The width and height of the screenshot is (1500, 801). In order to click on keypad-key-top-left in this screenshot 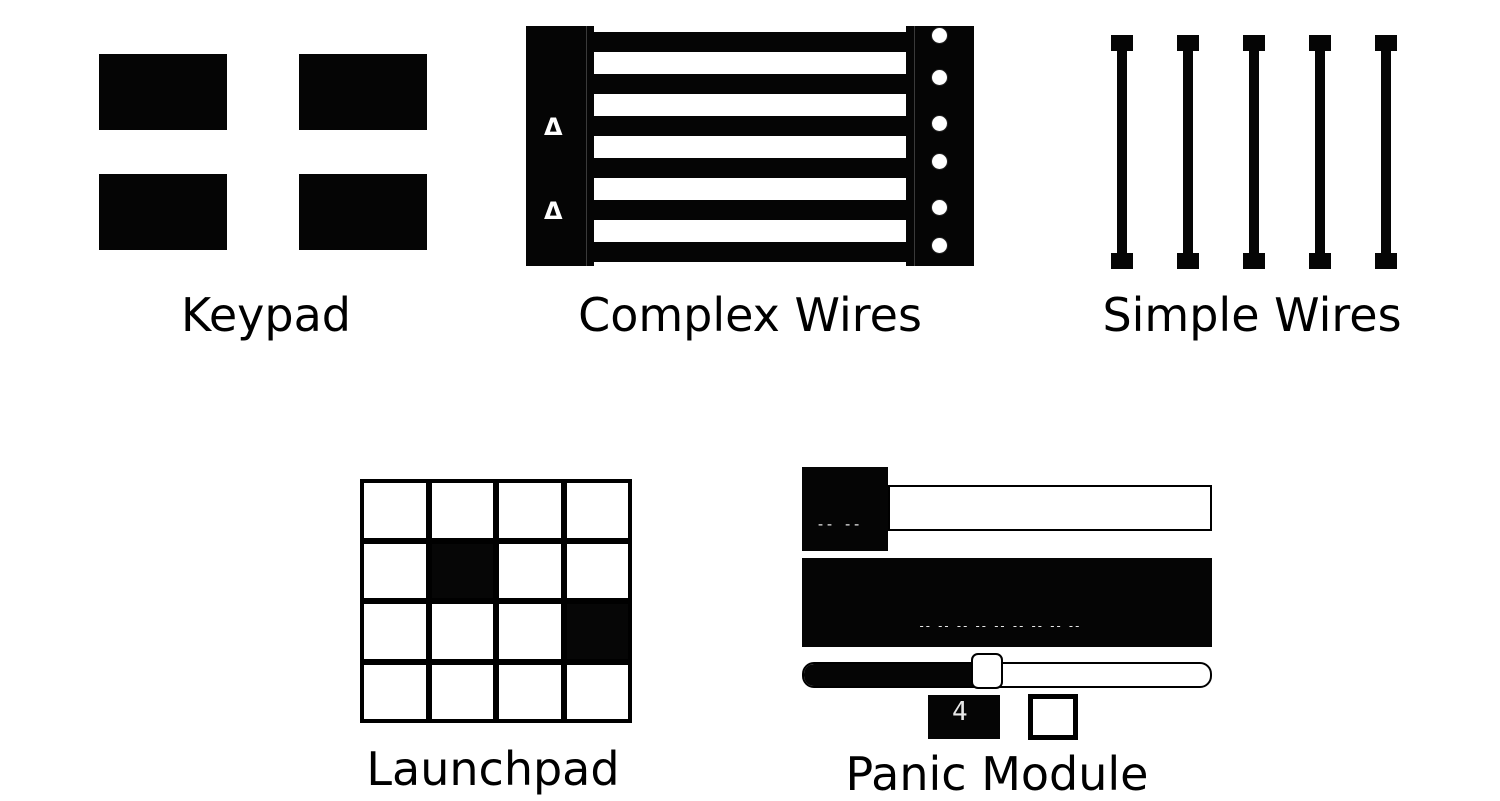, I will do `click(163, 92)`.